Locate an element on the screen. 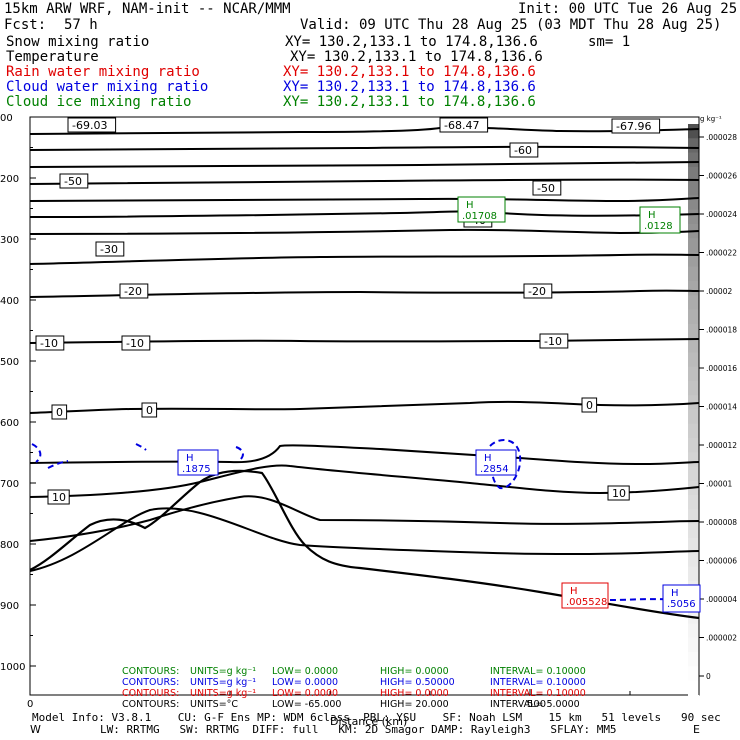 Image resolution: width=740 pixels, height=740 pixels. contour-info-text: CONTOURS: is located at coordinates (150, 693).